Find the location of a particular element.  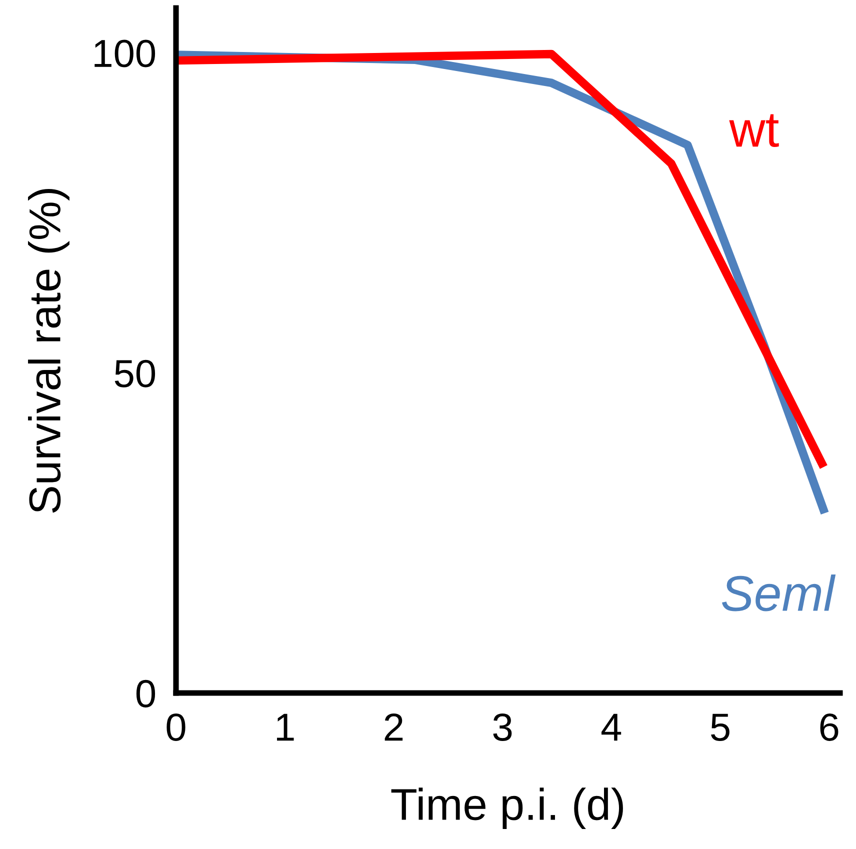

y-axis-title: Survival rate (%) is located at coordinates (49, 351).